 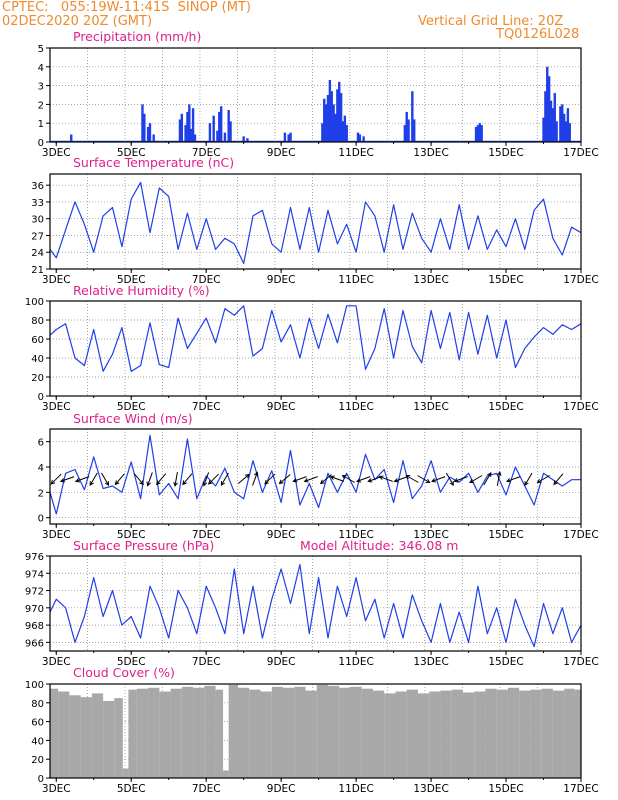 What do you see at coordinates (315, 603) in the screenshot?
I see `panel-frame` at bounding box center [315, 603].